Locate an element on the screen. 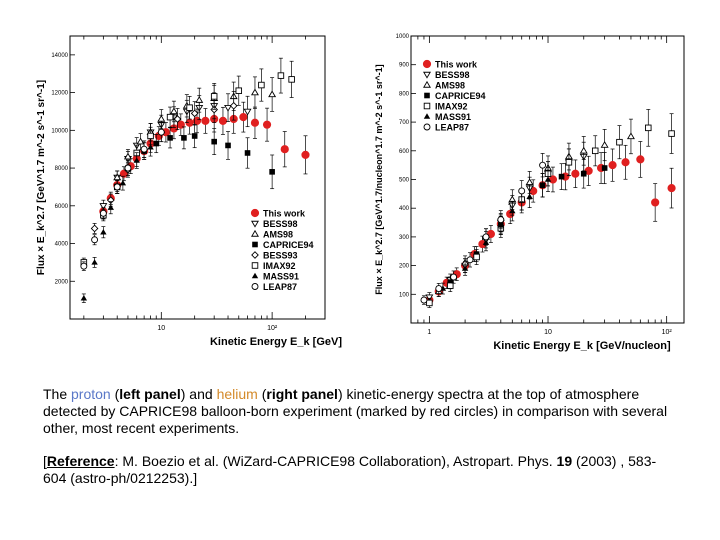 The height and width of the screenshot is (540, 720). legend-marker-bess98 is located at coordinates (427, 75).